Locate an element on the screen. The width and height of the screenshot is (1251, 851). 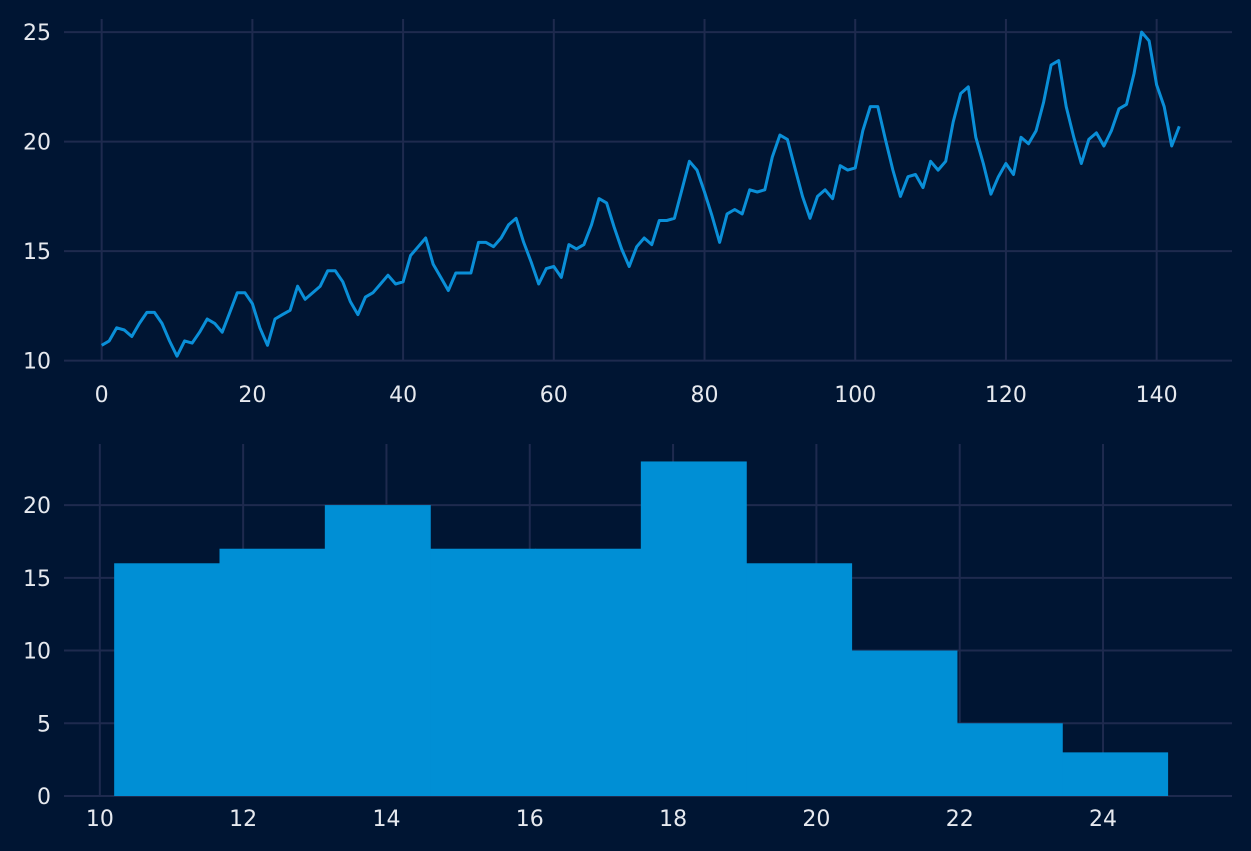
y-tick-label: 0 is located at coordinates (44, 797).